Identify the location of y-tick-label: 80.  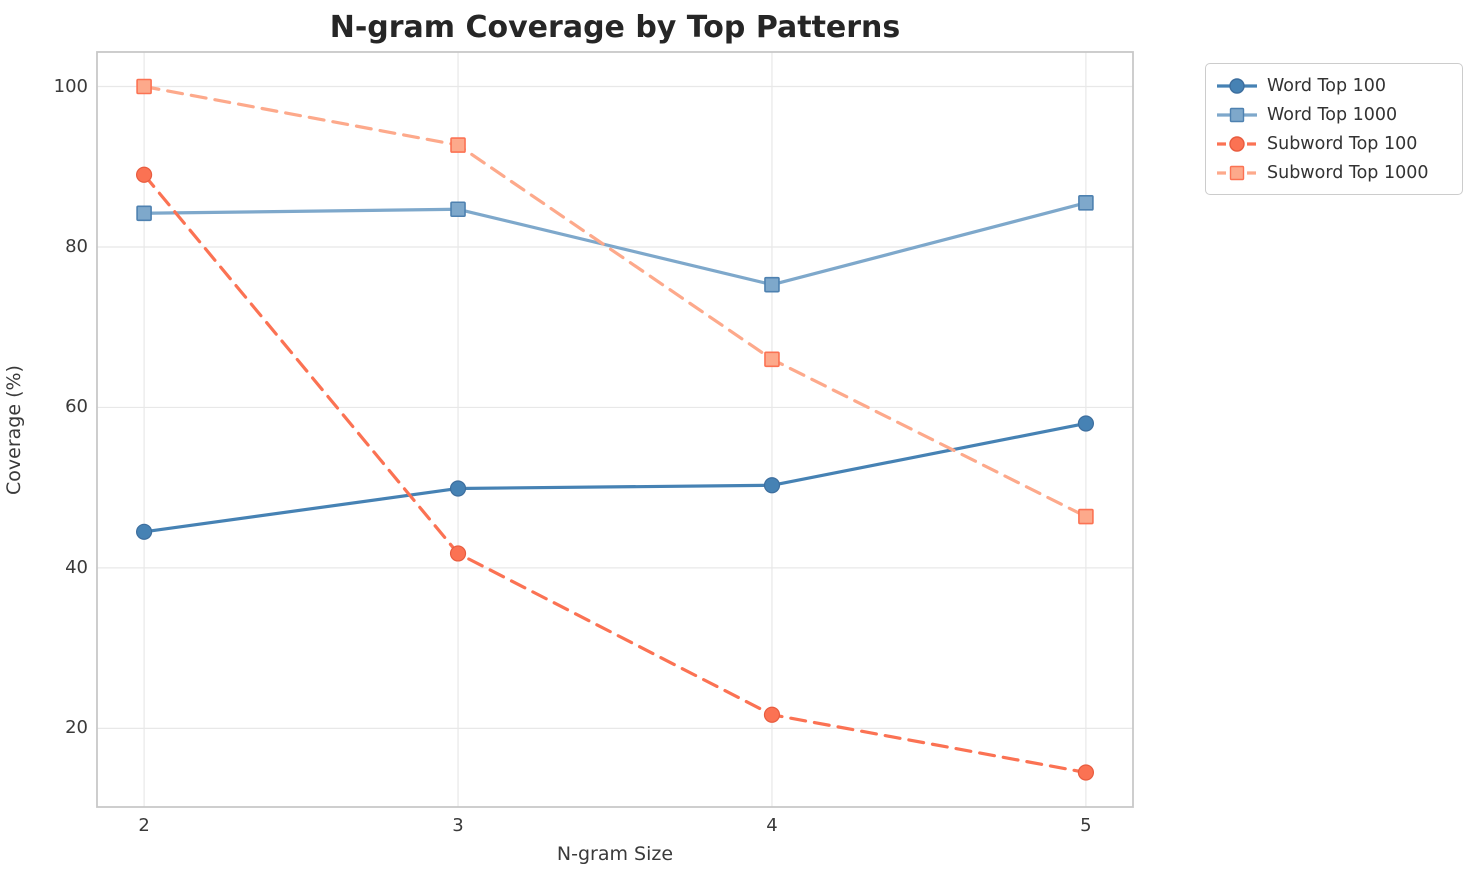
(76, 246).